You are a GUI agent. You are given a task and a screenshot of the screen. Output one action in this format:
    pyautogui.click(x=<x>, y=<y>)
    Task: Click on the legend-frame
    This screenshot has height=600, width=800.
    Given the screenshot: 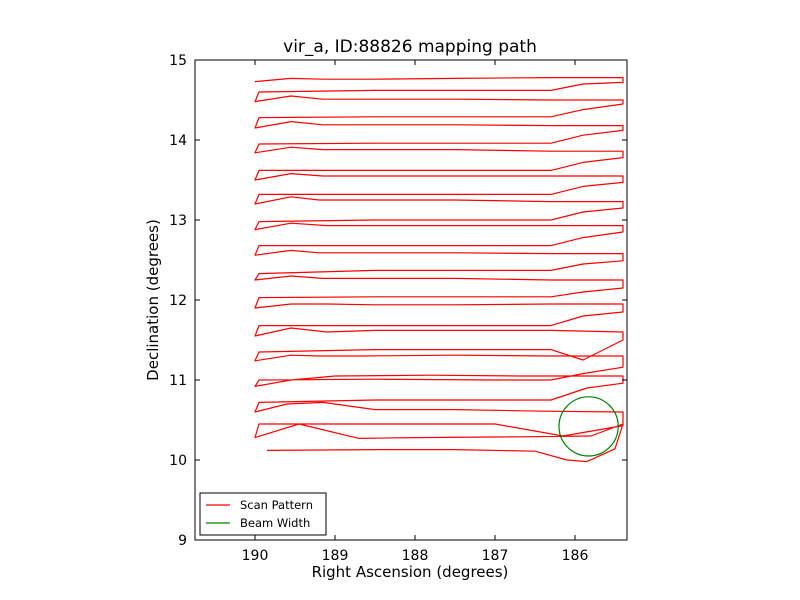 What is the action you would take?
    pyautogui.click(x=263, y=514)
    